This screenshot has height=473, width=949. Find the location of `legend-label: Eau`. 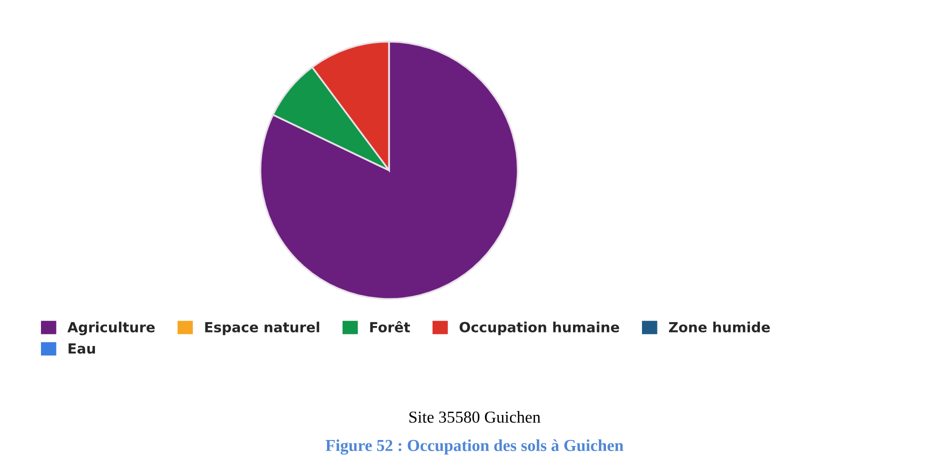

legend-label: Eau is located at coordinates (81, 348).